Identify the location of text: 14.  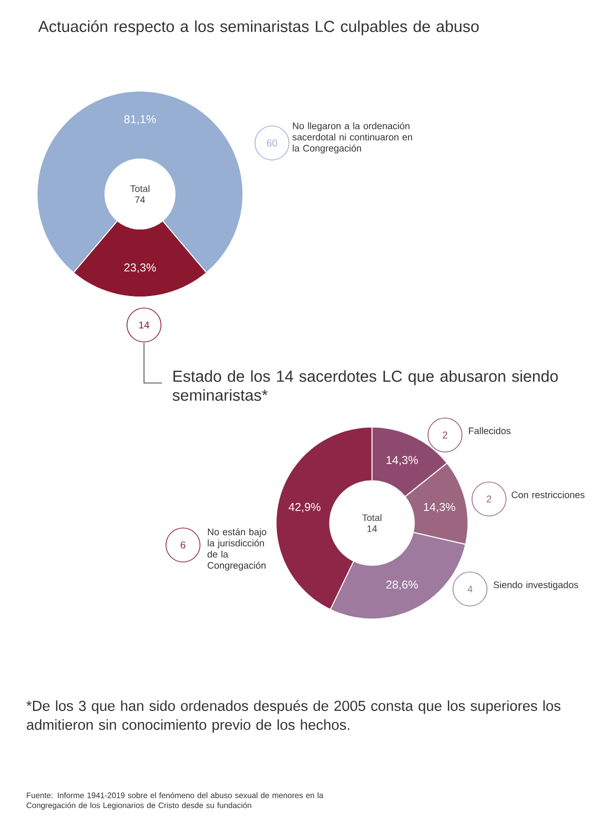
(144, 325).